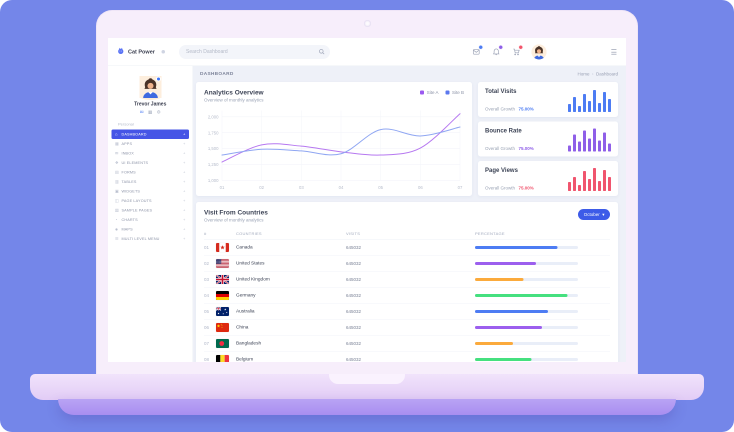 This screenshot has width=734, height=432. Describe the element at coordinates (501, 91) in the screenshot. I see `stat-title: Total Visits` at that location.